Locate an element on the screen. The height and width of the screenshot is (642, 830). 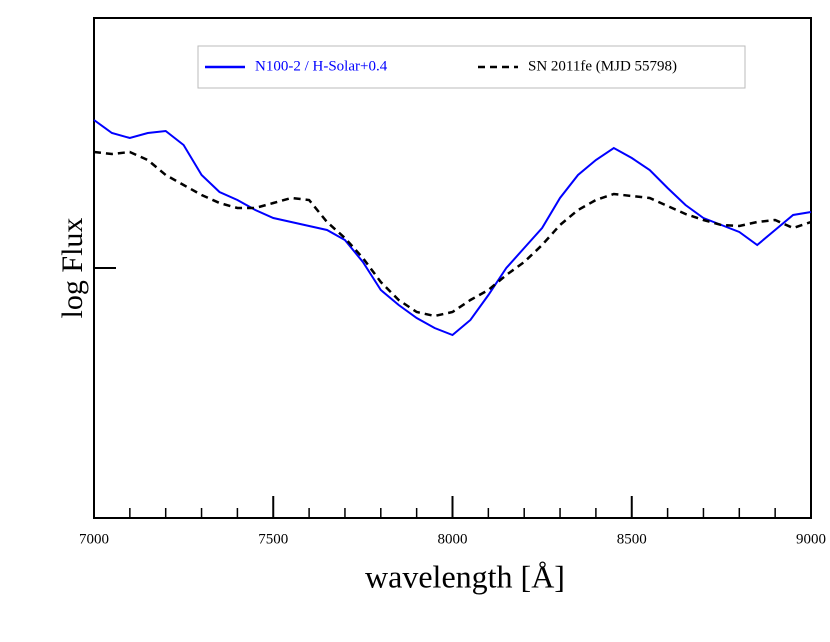
x-tick-label: 8000 is located at coordinates (453, 539).